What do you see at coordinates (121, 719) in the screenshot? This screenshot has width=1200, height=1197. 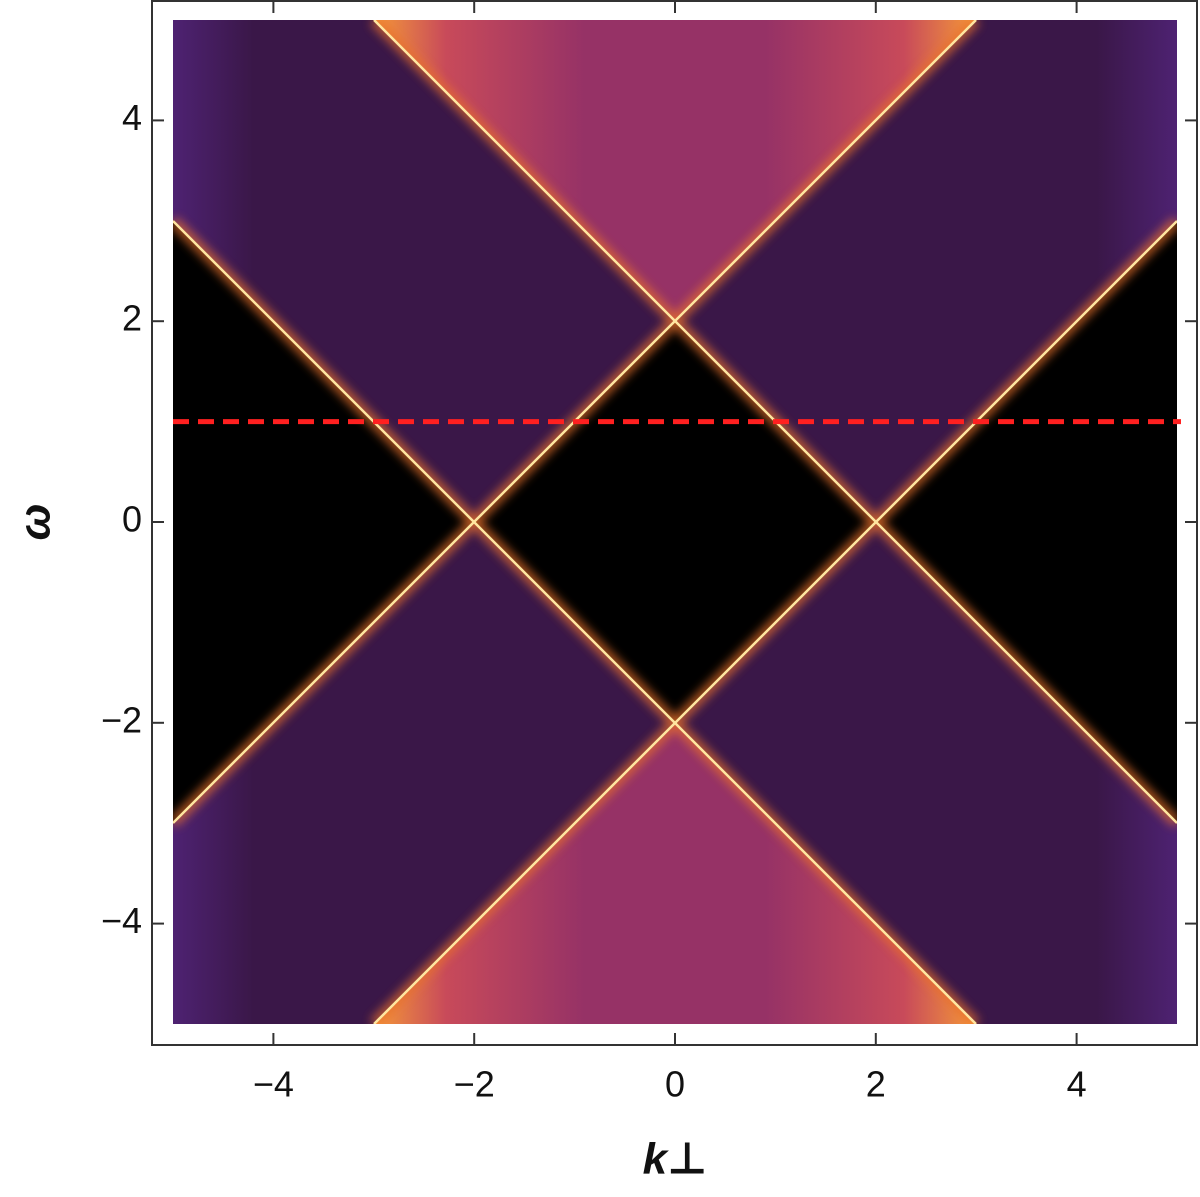 I see `y-tick-label: −2` at bounding box center [121, 719].